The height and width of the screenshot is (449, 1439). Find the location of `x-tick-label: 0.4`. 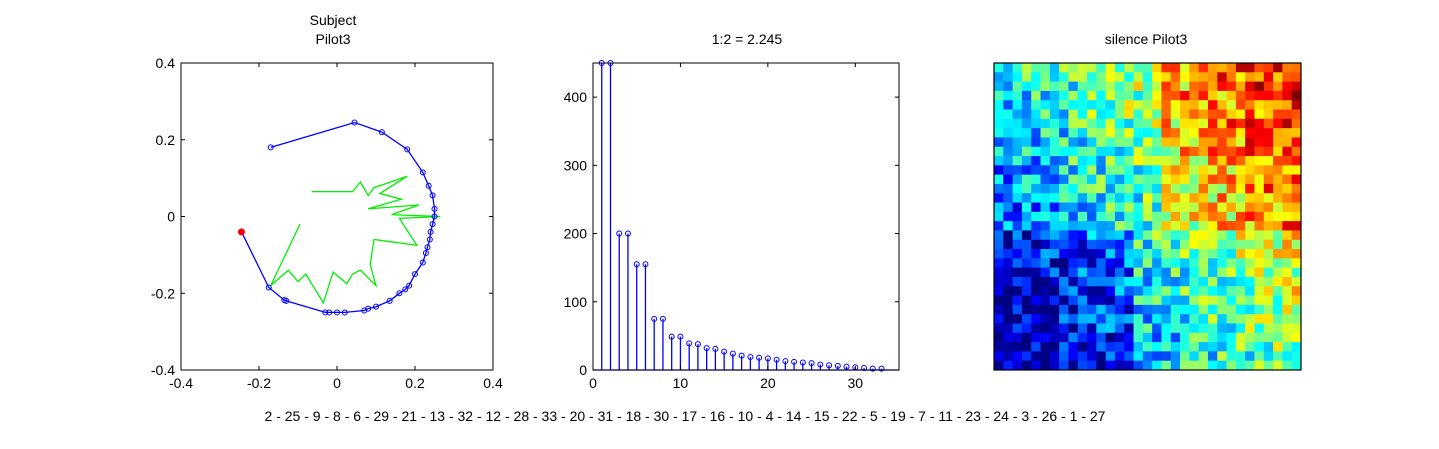

x-tick-label: 0.4 is located at coordinates (493, 383).